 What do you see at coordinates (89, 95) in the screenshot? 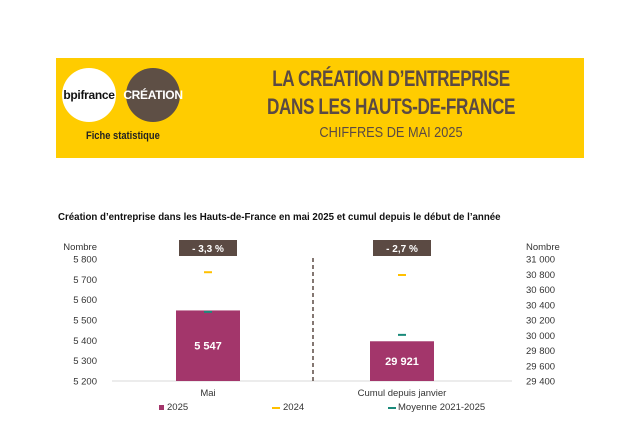
I see `bpifrance-logo: bpifrance` at bounding box center [89, 95].